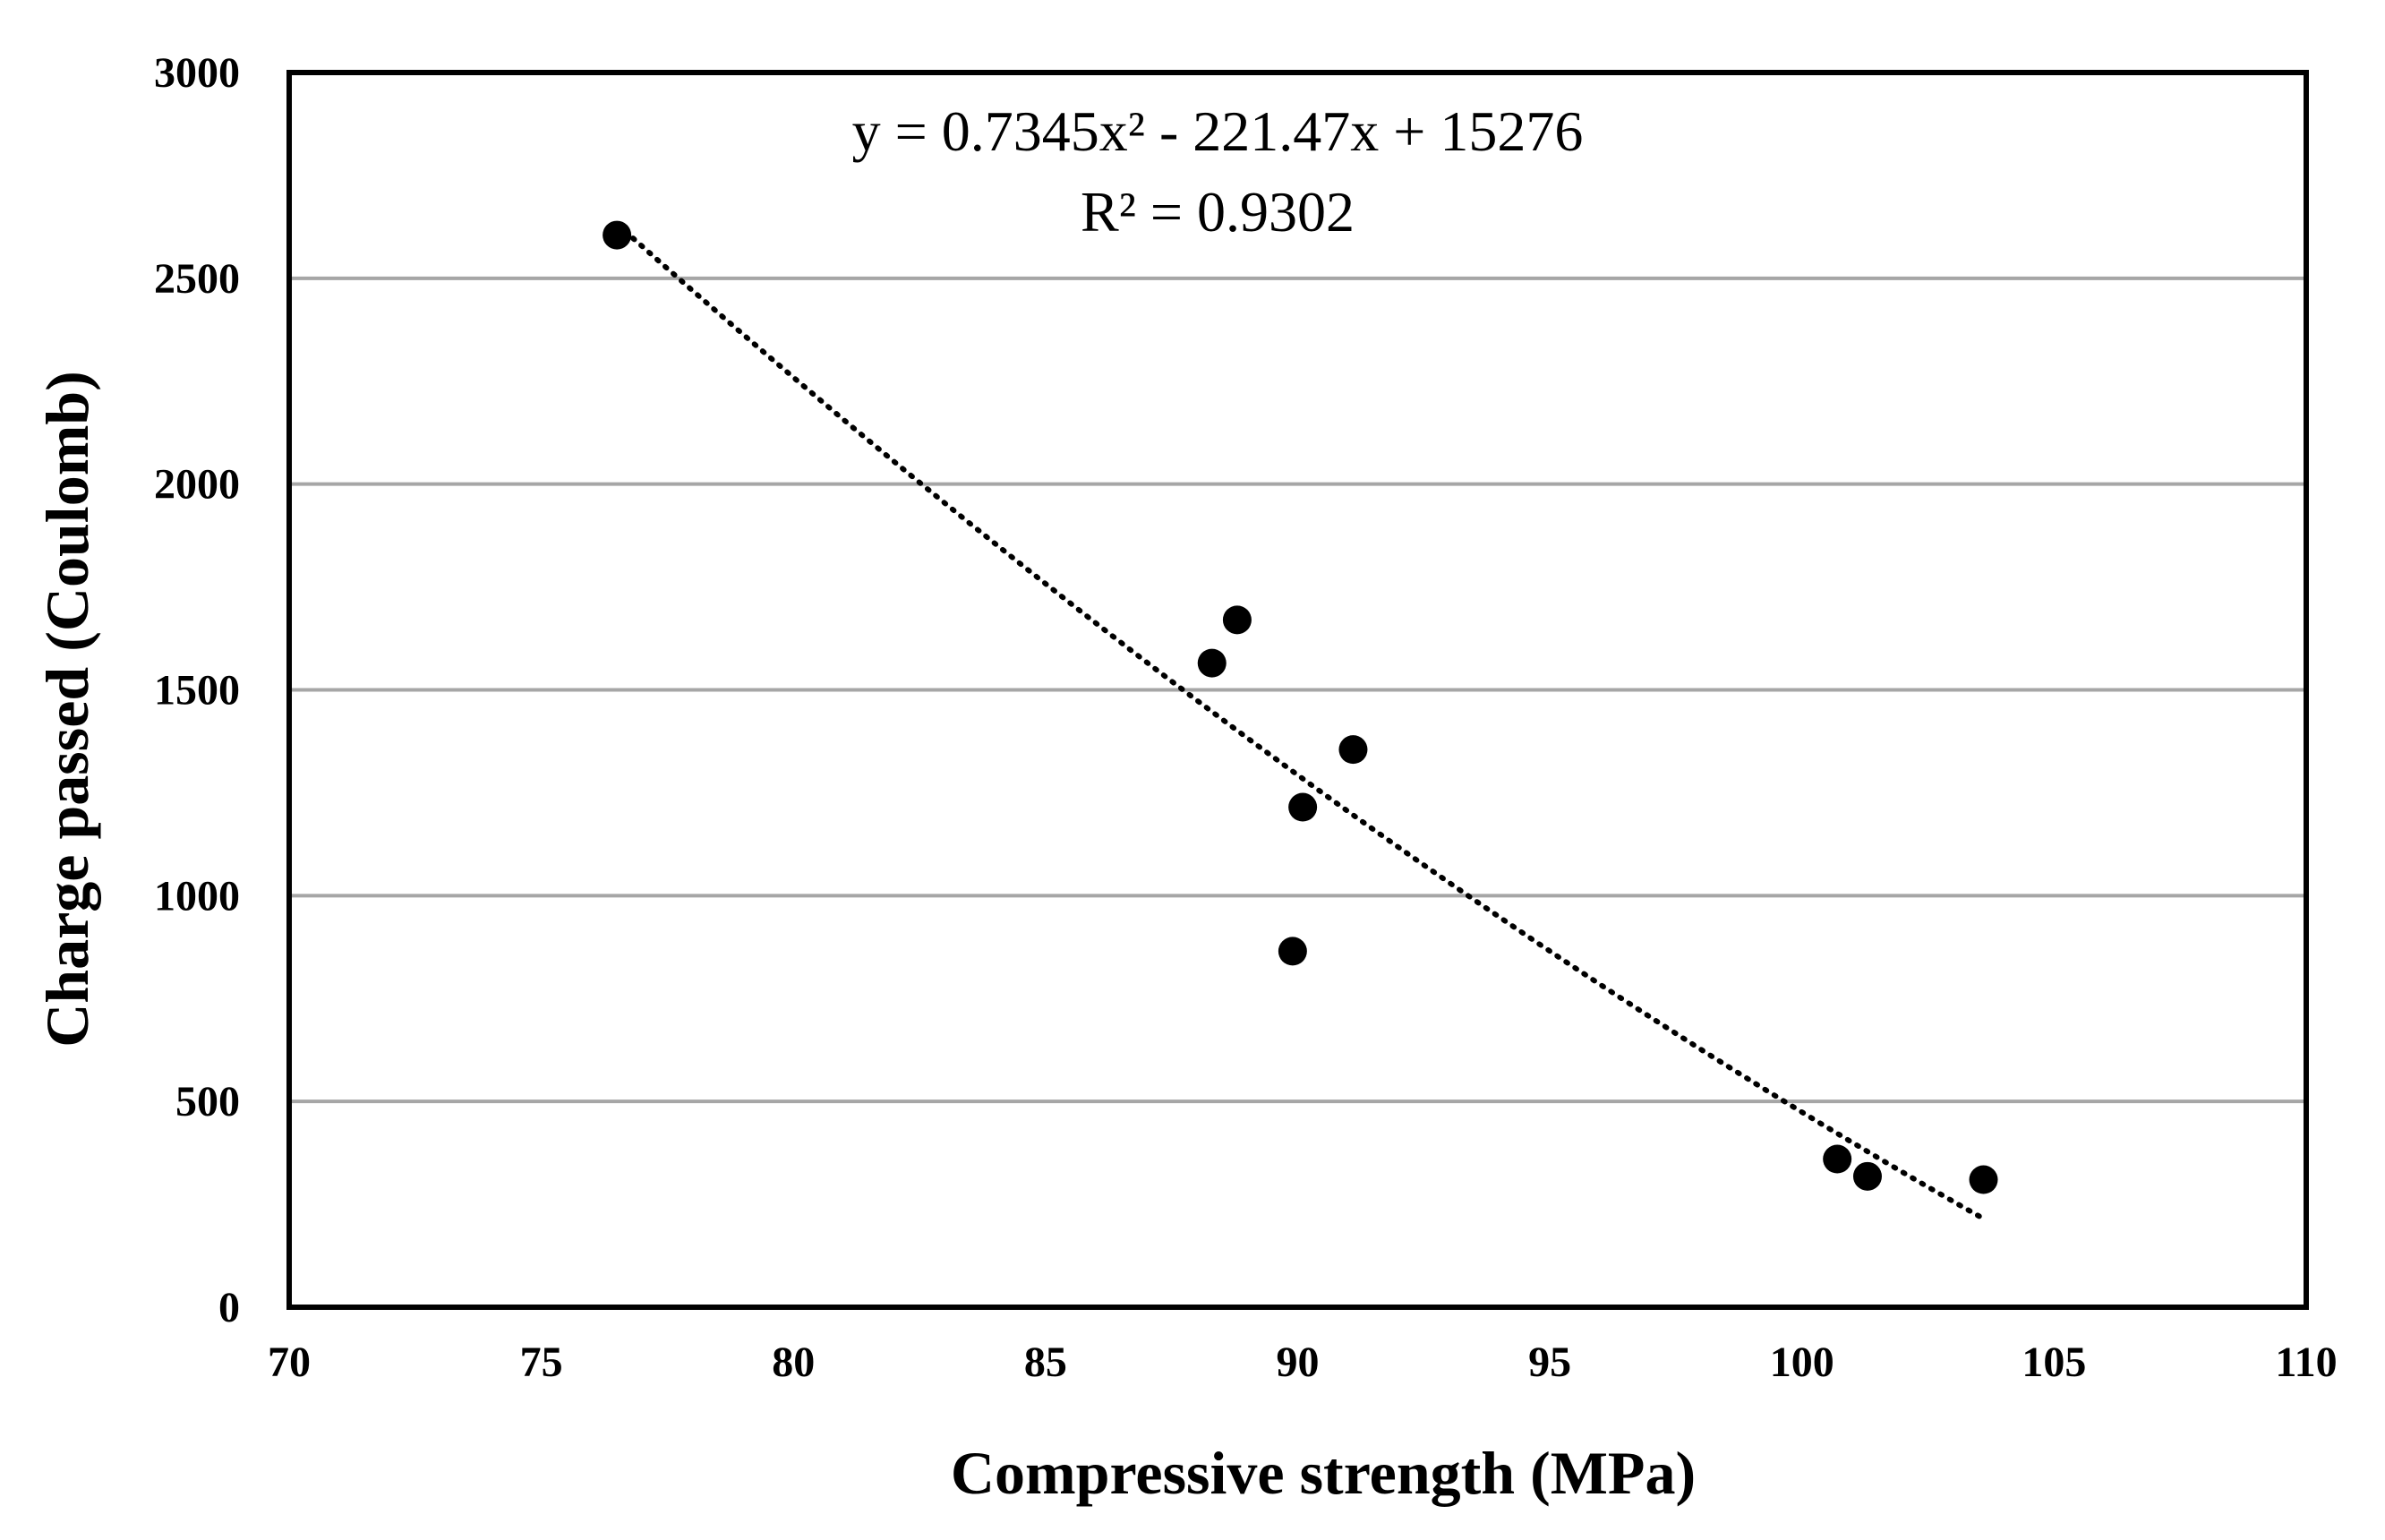 Image resolution: width=2385 pixels, height=1540 pixels. What do you see at coordinates (197, 896) in the screenshot?
I see `y-tick-label: 1000` at bounding box center [197, 896].